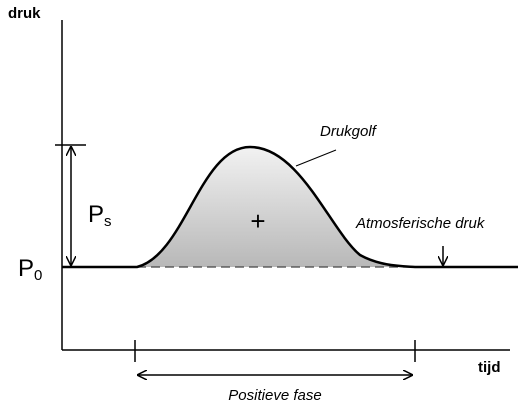 This screenshot has width=520, height=408. Describe the element at coordinates (96, 214) in the screenshot. I see `ps-main: P` at that location.